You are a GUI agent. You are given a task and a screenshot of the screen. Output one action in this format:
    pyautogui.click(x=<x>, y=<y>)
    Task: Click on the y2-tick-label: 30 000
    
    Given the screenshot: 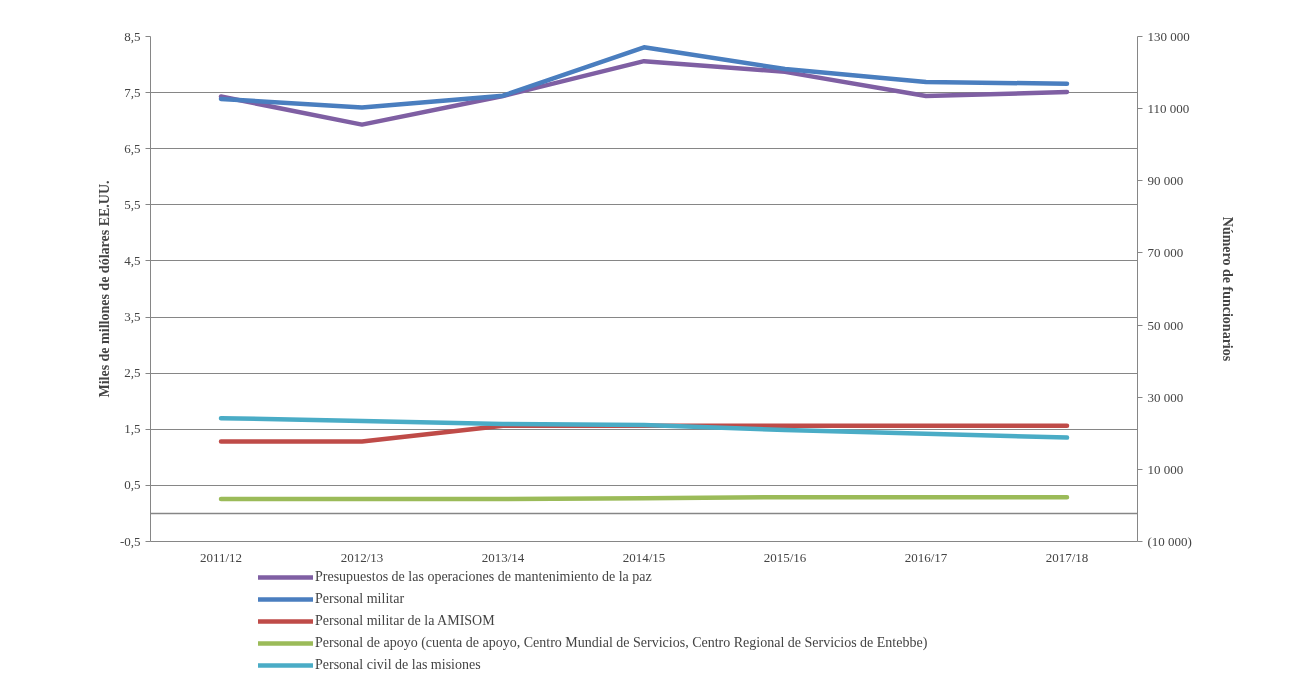 What is the action you would take?
    pyautogui.click(x=1165, y=397)
    